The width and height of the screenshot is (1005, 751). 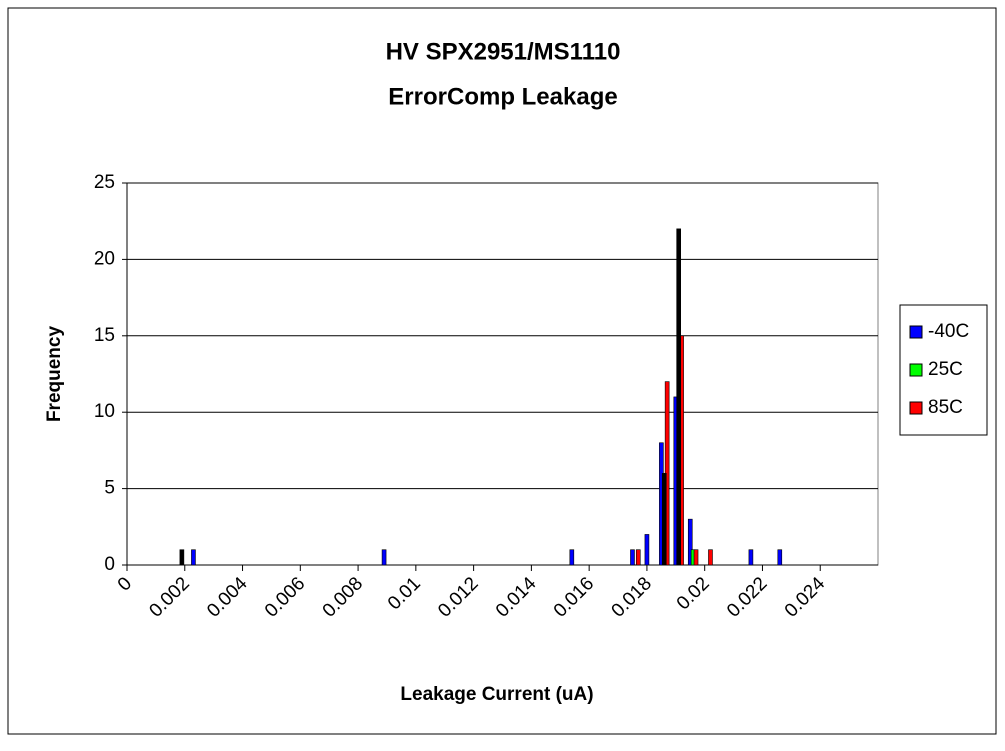 What do you see at coordinates (54, 374) in the screenshot?
I see `y-axis-title: Frequency` at bounding box center [54, 374].